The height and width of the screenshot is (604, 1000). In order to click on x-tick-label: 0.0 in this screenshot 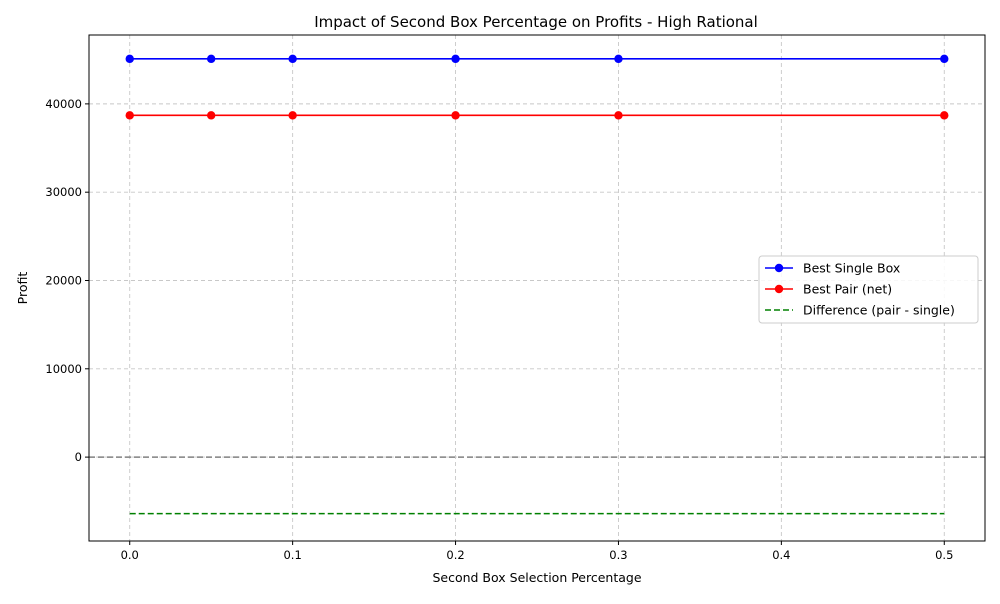, I will do `click(130, 555)`.